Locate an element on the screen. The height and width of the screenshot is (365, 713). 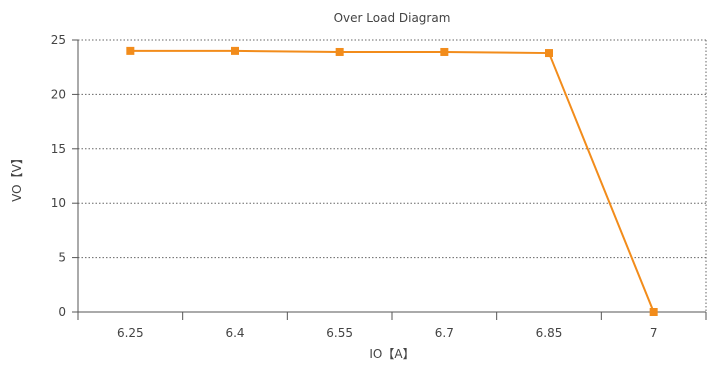
x-tick-label: 6.85 is located at coordinates (549, 333).